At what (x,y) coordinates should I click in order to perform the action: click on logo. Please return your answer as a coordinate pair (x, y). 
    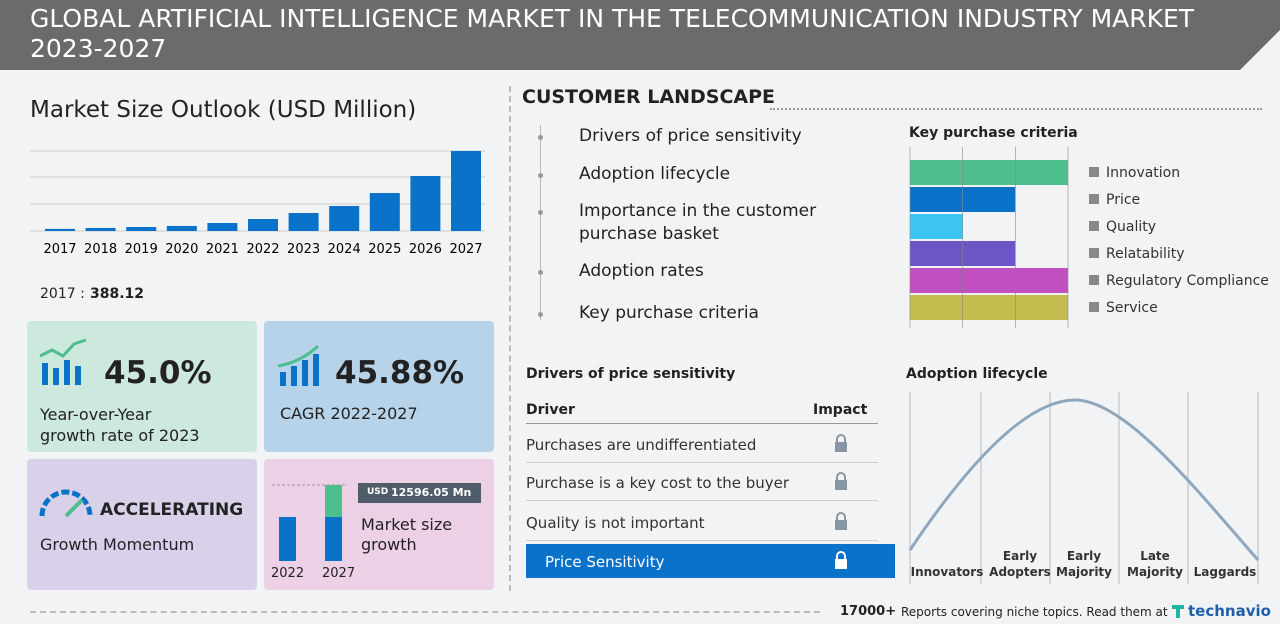
    Looking at the image, I should click on (1178, 611).